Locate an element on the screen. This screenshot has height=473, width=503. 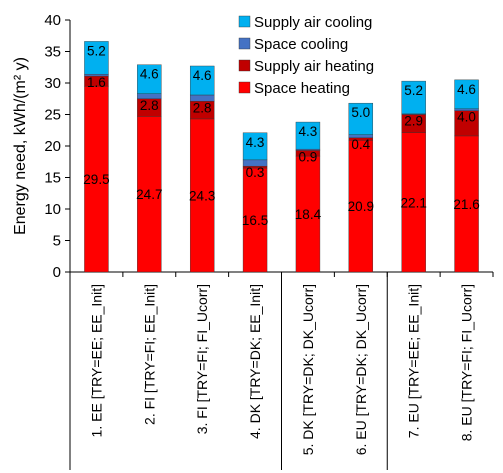
y-tick-label: 15 is located at coordinates (52, 178).